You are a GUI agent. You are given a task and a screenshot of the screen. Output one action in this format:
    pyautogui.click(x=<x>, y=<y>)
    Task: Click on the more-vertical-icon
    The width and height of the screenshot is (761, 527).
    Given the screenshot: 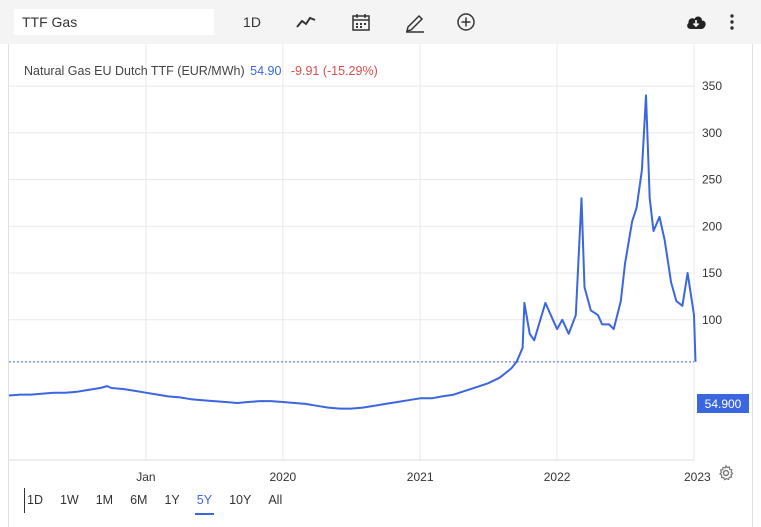 What is the action you would take?
    pyautogui.click(x=732, y=22)
    